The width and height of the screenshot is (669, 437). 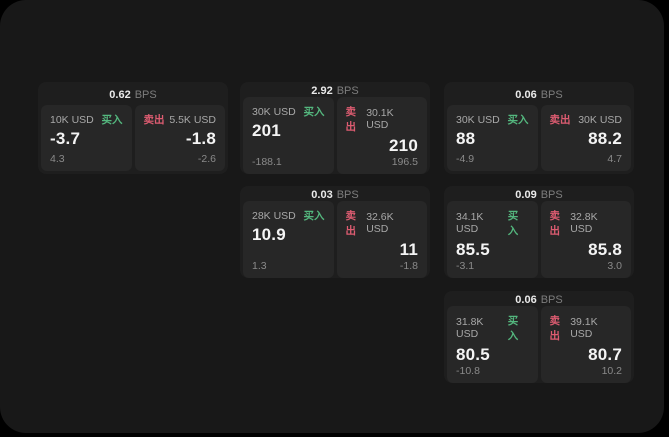 I want to click on sell-tile: 卖出 30K USD 88.2 4.7, so click(x=585, y=138).